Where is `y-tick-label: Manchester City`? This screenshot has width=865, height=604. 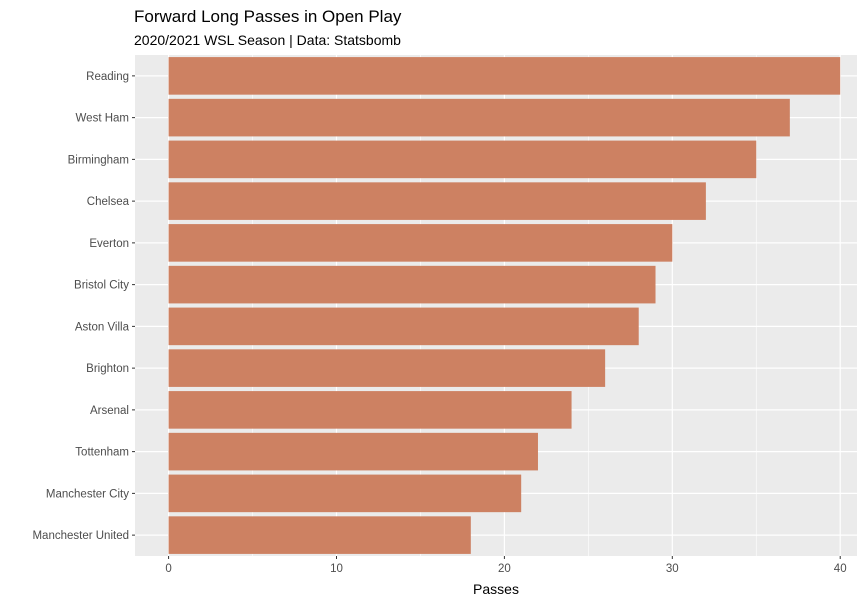
y-tick-label: Manchester City is located at coordinates (87, 494).